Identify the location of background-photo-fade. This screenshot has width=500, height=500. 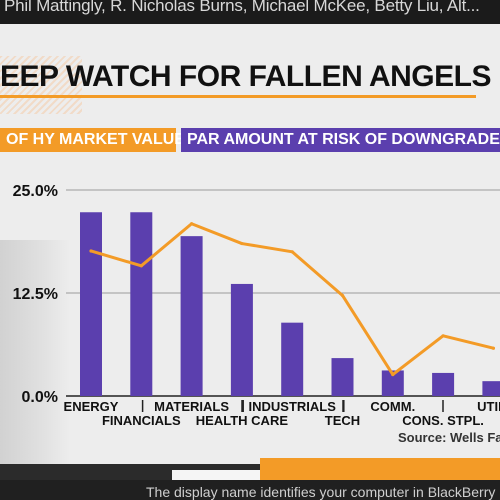
(35, 352).